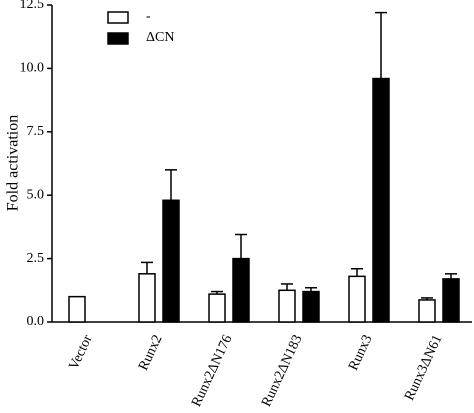  Describe the element at coordinates (32, 68) in the screenshot. I see `y-tick-label: 10.0` at that location.